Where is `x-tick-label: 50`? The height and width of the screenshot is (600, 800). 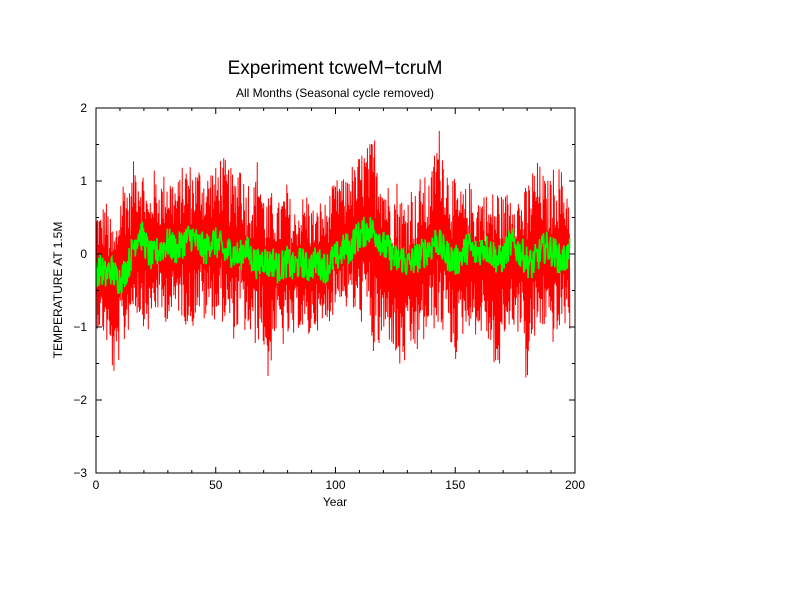
x-tick-label: 50 is located at coordinates (216, 485).